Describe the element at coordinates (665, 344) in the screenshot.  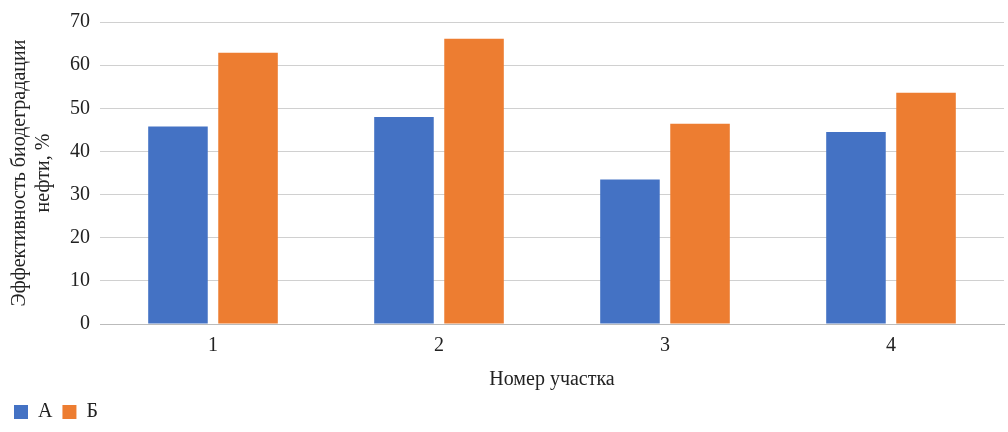
I see `x-tick-label: 3` at that location.